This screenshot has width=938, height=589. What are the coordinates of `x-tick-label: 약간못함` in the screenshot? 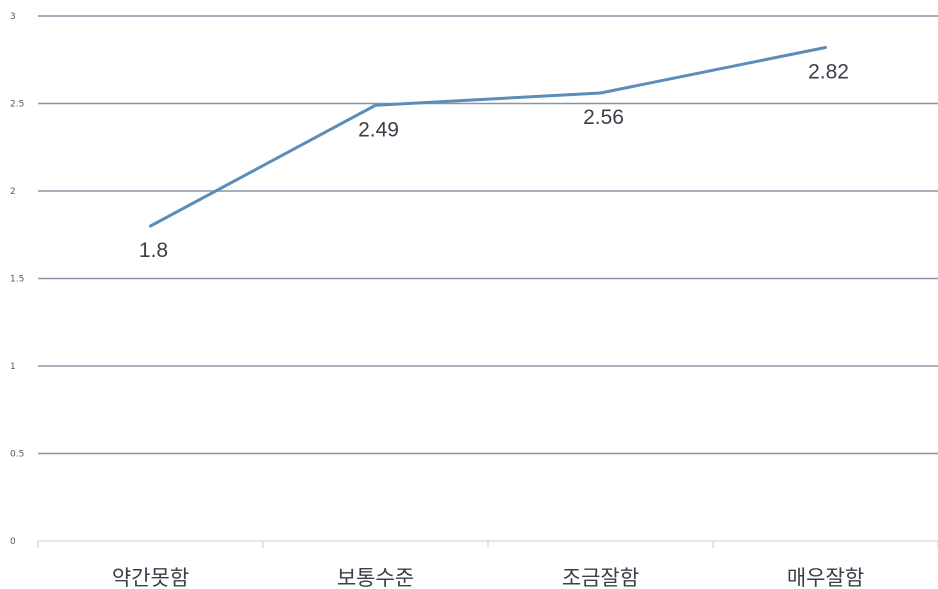 It's located at (150, 577).